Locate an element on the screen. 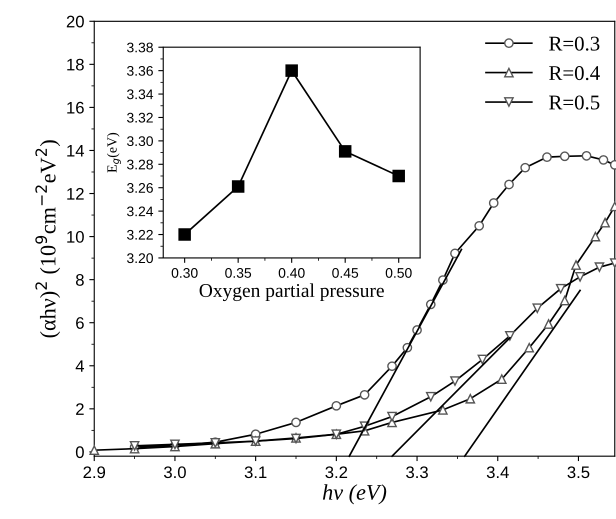 This screenshot has width=616, height=519. y-tick-label: 6 is located at coordinates (80, 323).